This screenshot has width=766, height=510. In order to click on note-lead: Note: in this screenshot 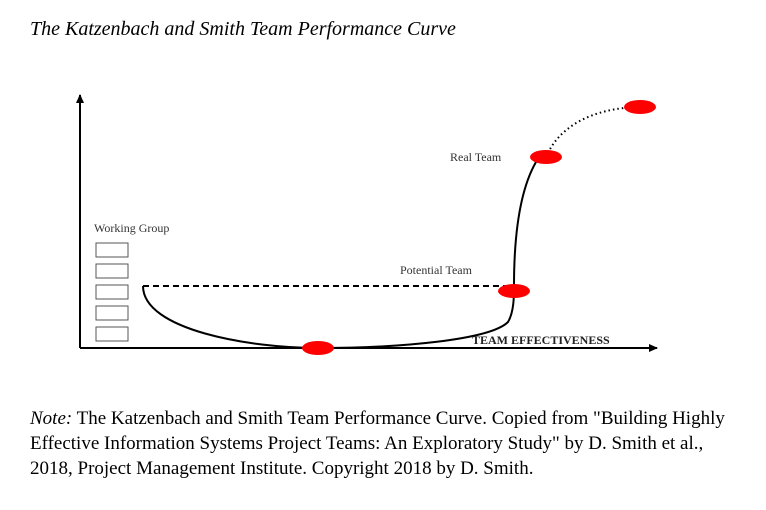, I will do `click(51, 418)`.